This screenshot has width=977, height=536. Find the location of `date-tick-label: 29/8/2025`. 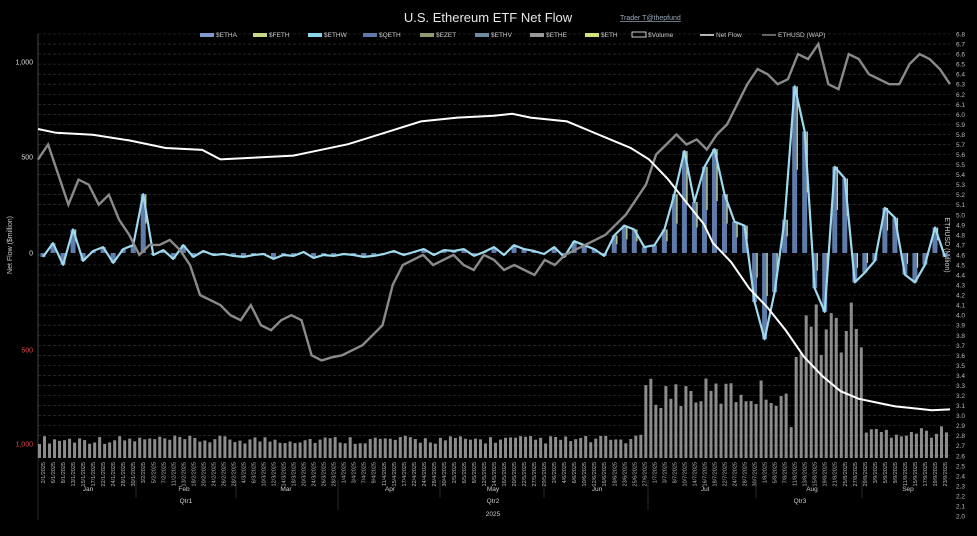

date-tick-label: 29/8/2025 is located at coordinates (866, 474).